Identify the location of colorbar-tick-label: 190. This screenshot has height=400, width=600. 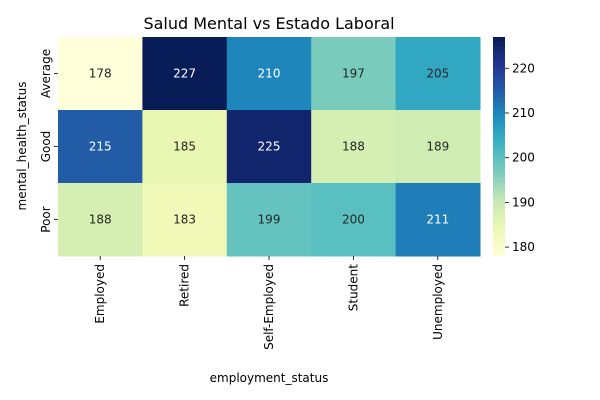
(523, 202).